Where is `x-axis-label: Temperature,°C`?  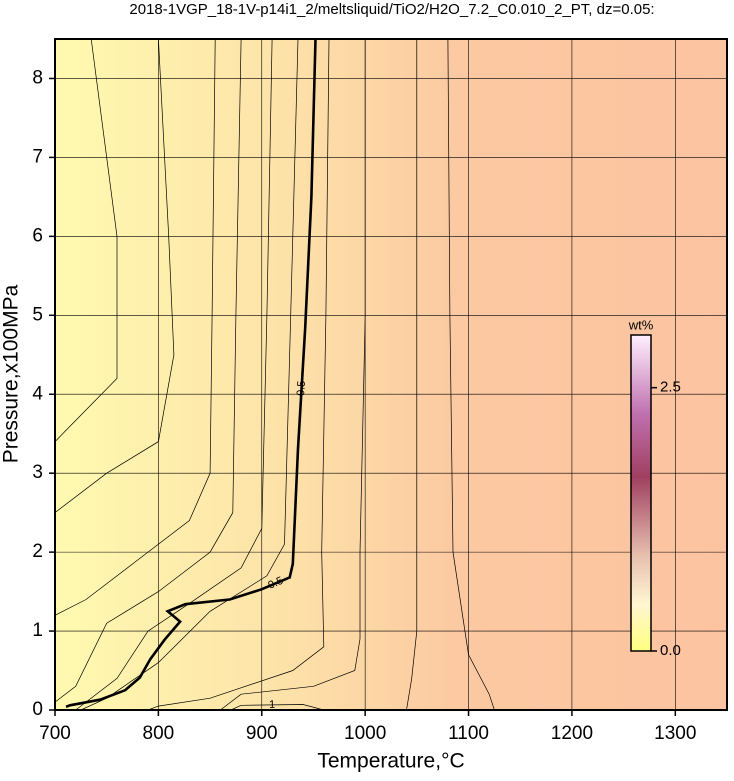 x-axis-label: Temperature,°C is located at coordinates (390, 761).